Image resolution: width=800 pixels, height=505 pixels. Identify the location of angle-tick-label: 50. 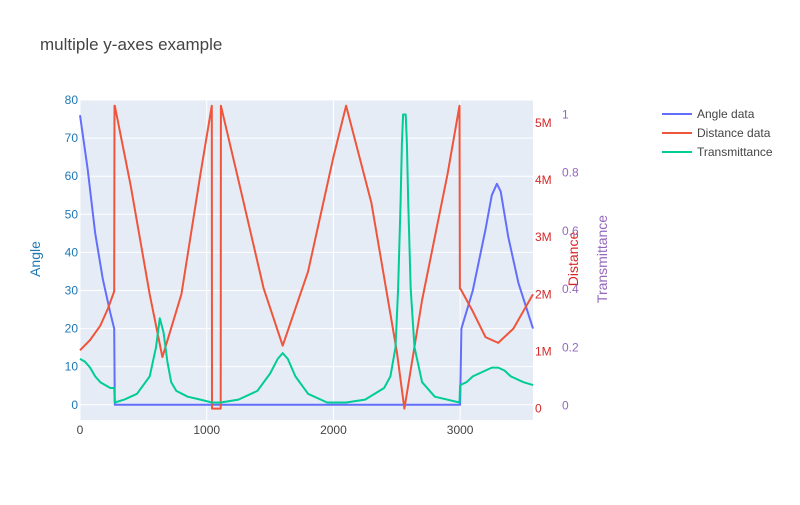
(72, 214).